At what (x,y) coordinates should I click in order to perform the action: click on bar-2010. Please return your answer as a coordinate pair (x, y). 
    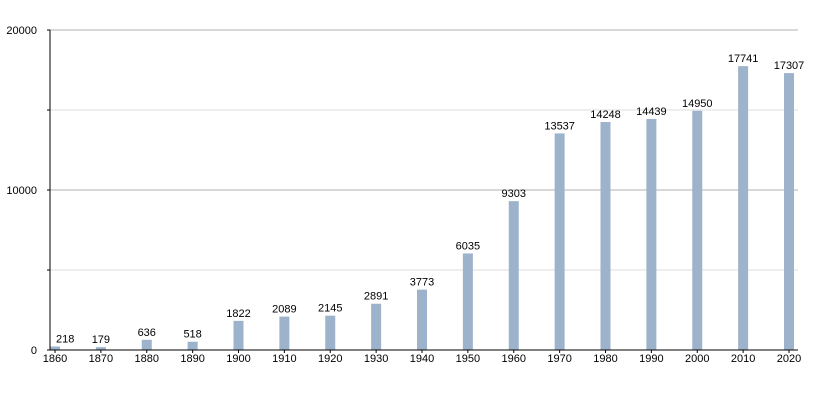
    Looking at the image, I should click on (743, 208).